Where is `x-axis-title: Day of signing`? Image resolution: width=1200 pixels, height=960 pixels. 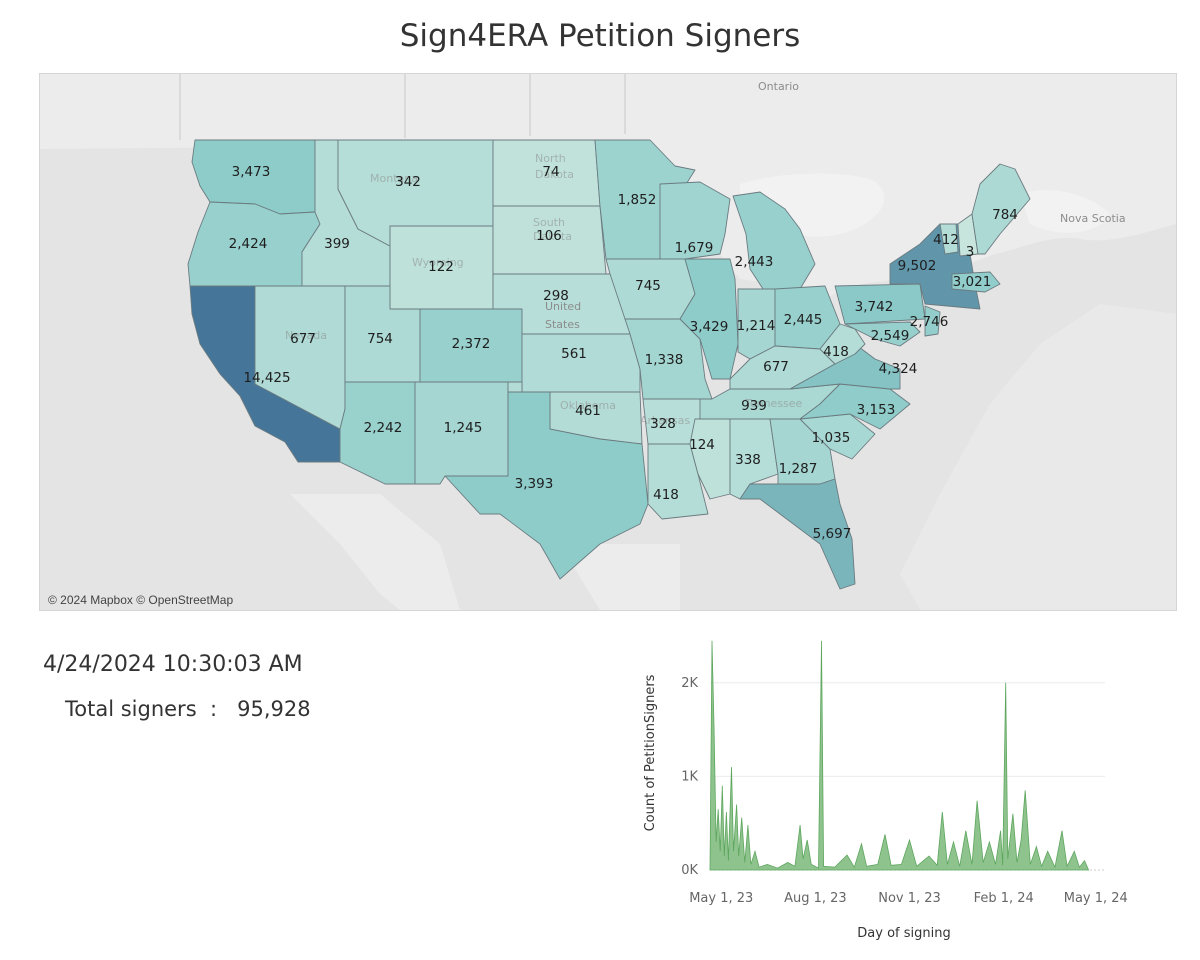 x-axis-title: Day of signing is located at coordinates (903, 933).